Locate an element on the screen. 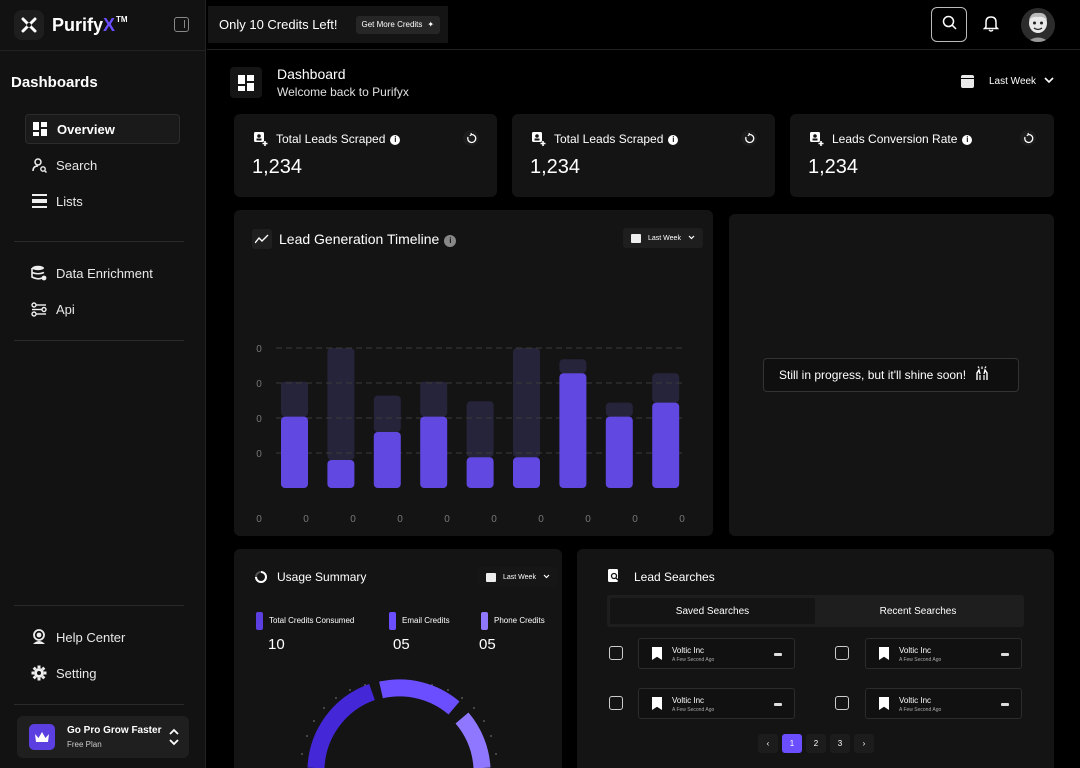  sidebar-item-setting: Setting is located at coordinates (102, 673).